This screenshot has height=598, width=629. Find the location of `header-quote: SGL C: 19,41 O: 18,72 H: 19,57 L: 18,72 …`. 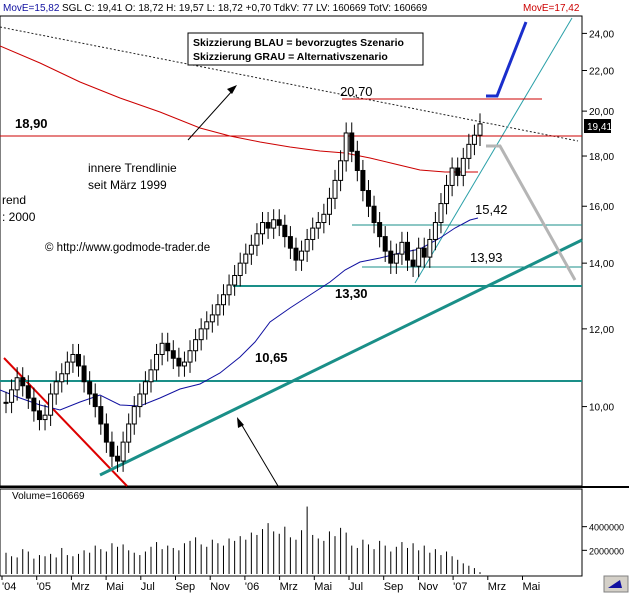

header-quote: SGL C: 19,41 O: 18,72 H: 19,57 L: 18,72 … is located at coordinates (245, 8).